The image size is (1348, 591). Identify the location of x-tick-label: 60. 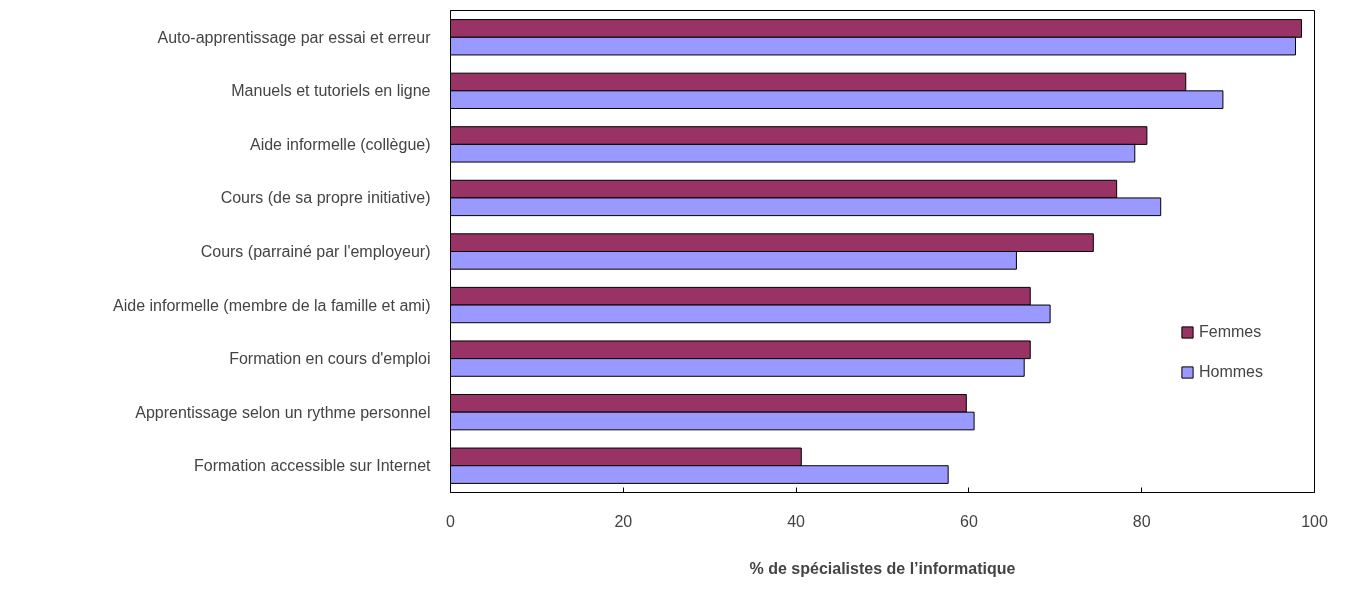
(969, 521).